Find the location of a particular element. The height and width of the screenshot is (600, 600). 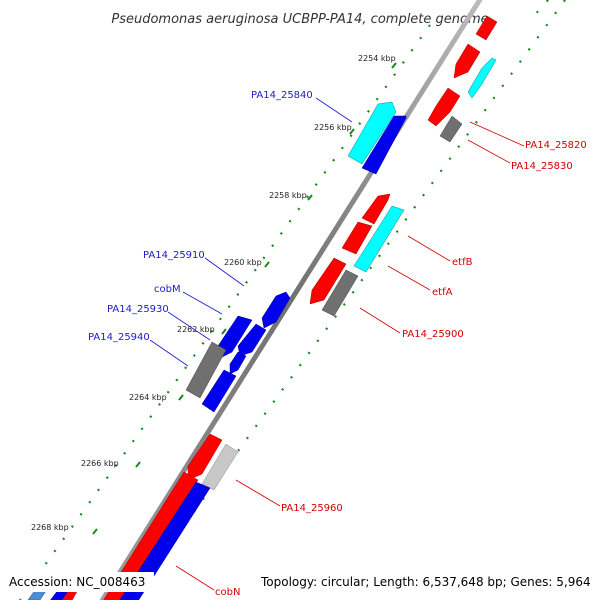

label-pa14-25930: PA14_25930 is located at coordinates (138, 309).